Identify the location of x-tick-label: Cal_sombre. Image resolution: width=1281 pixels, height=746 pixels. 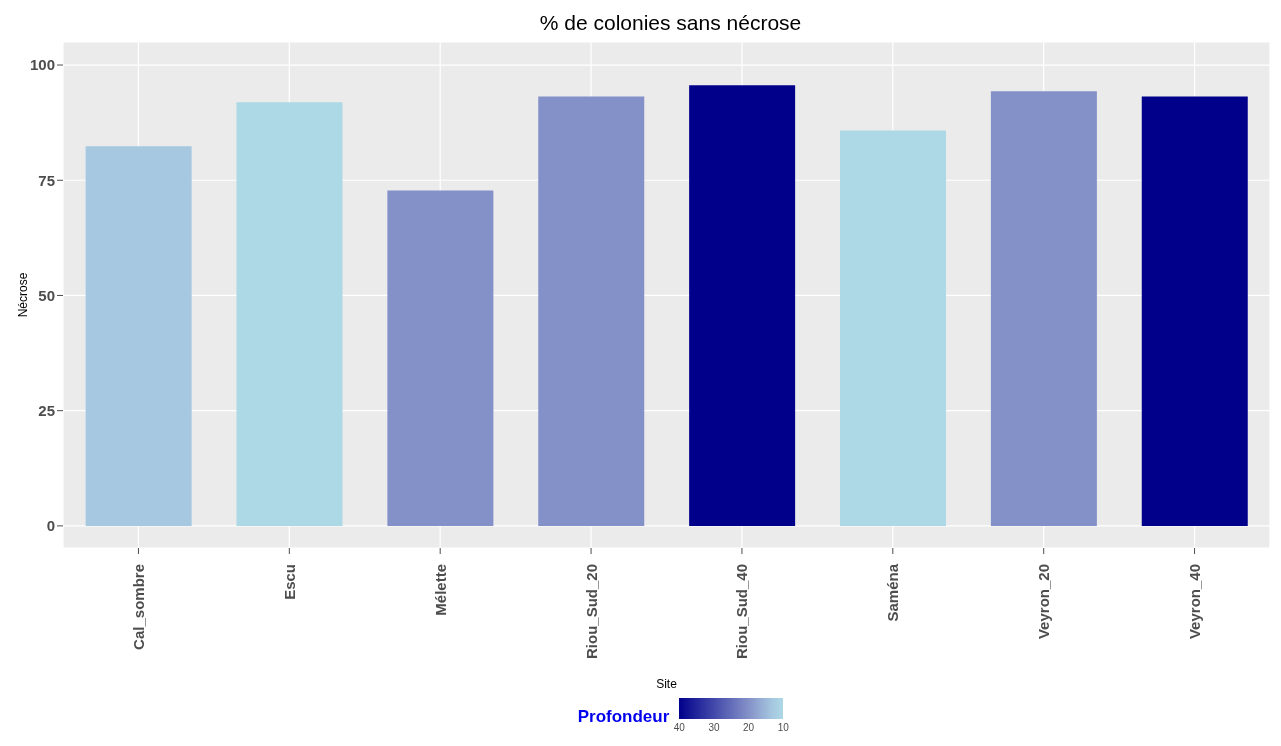
(138, 607).